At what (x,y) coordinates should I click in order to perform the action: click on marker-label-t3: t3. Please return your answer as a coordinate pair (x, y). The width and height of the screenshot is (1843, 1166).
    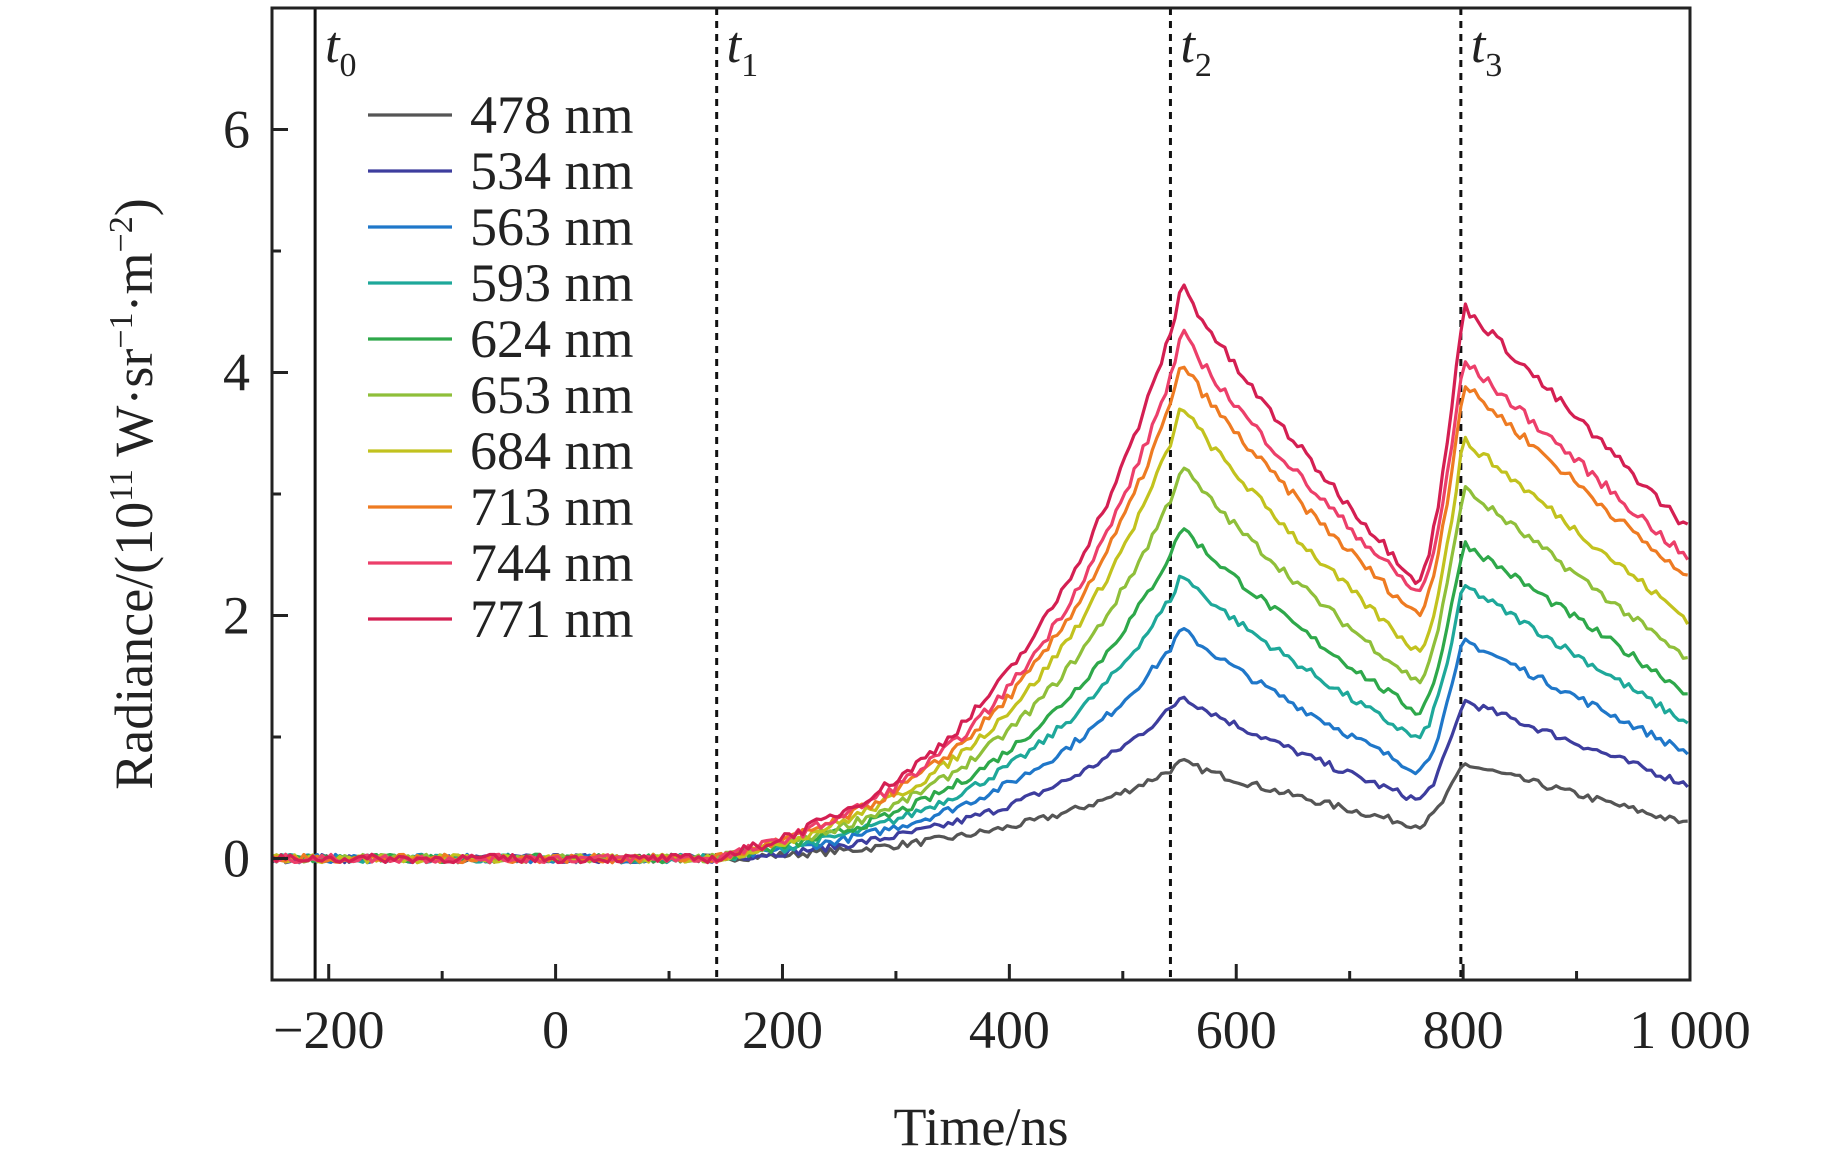
    Looking at the image, I should click on (1486, 50).